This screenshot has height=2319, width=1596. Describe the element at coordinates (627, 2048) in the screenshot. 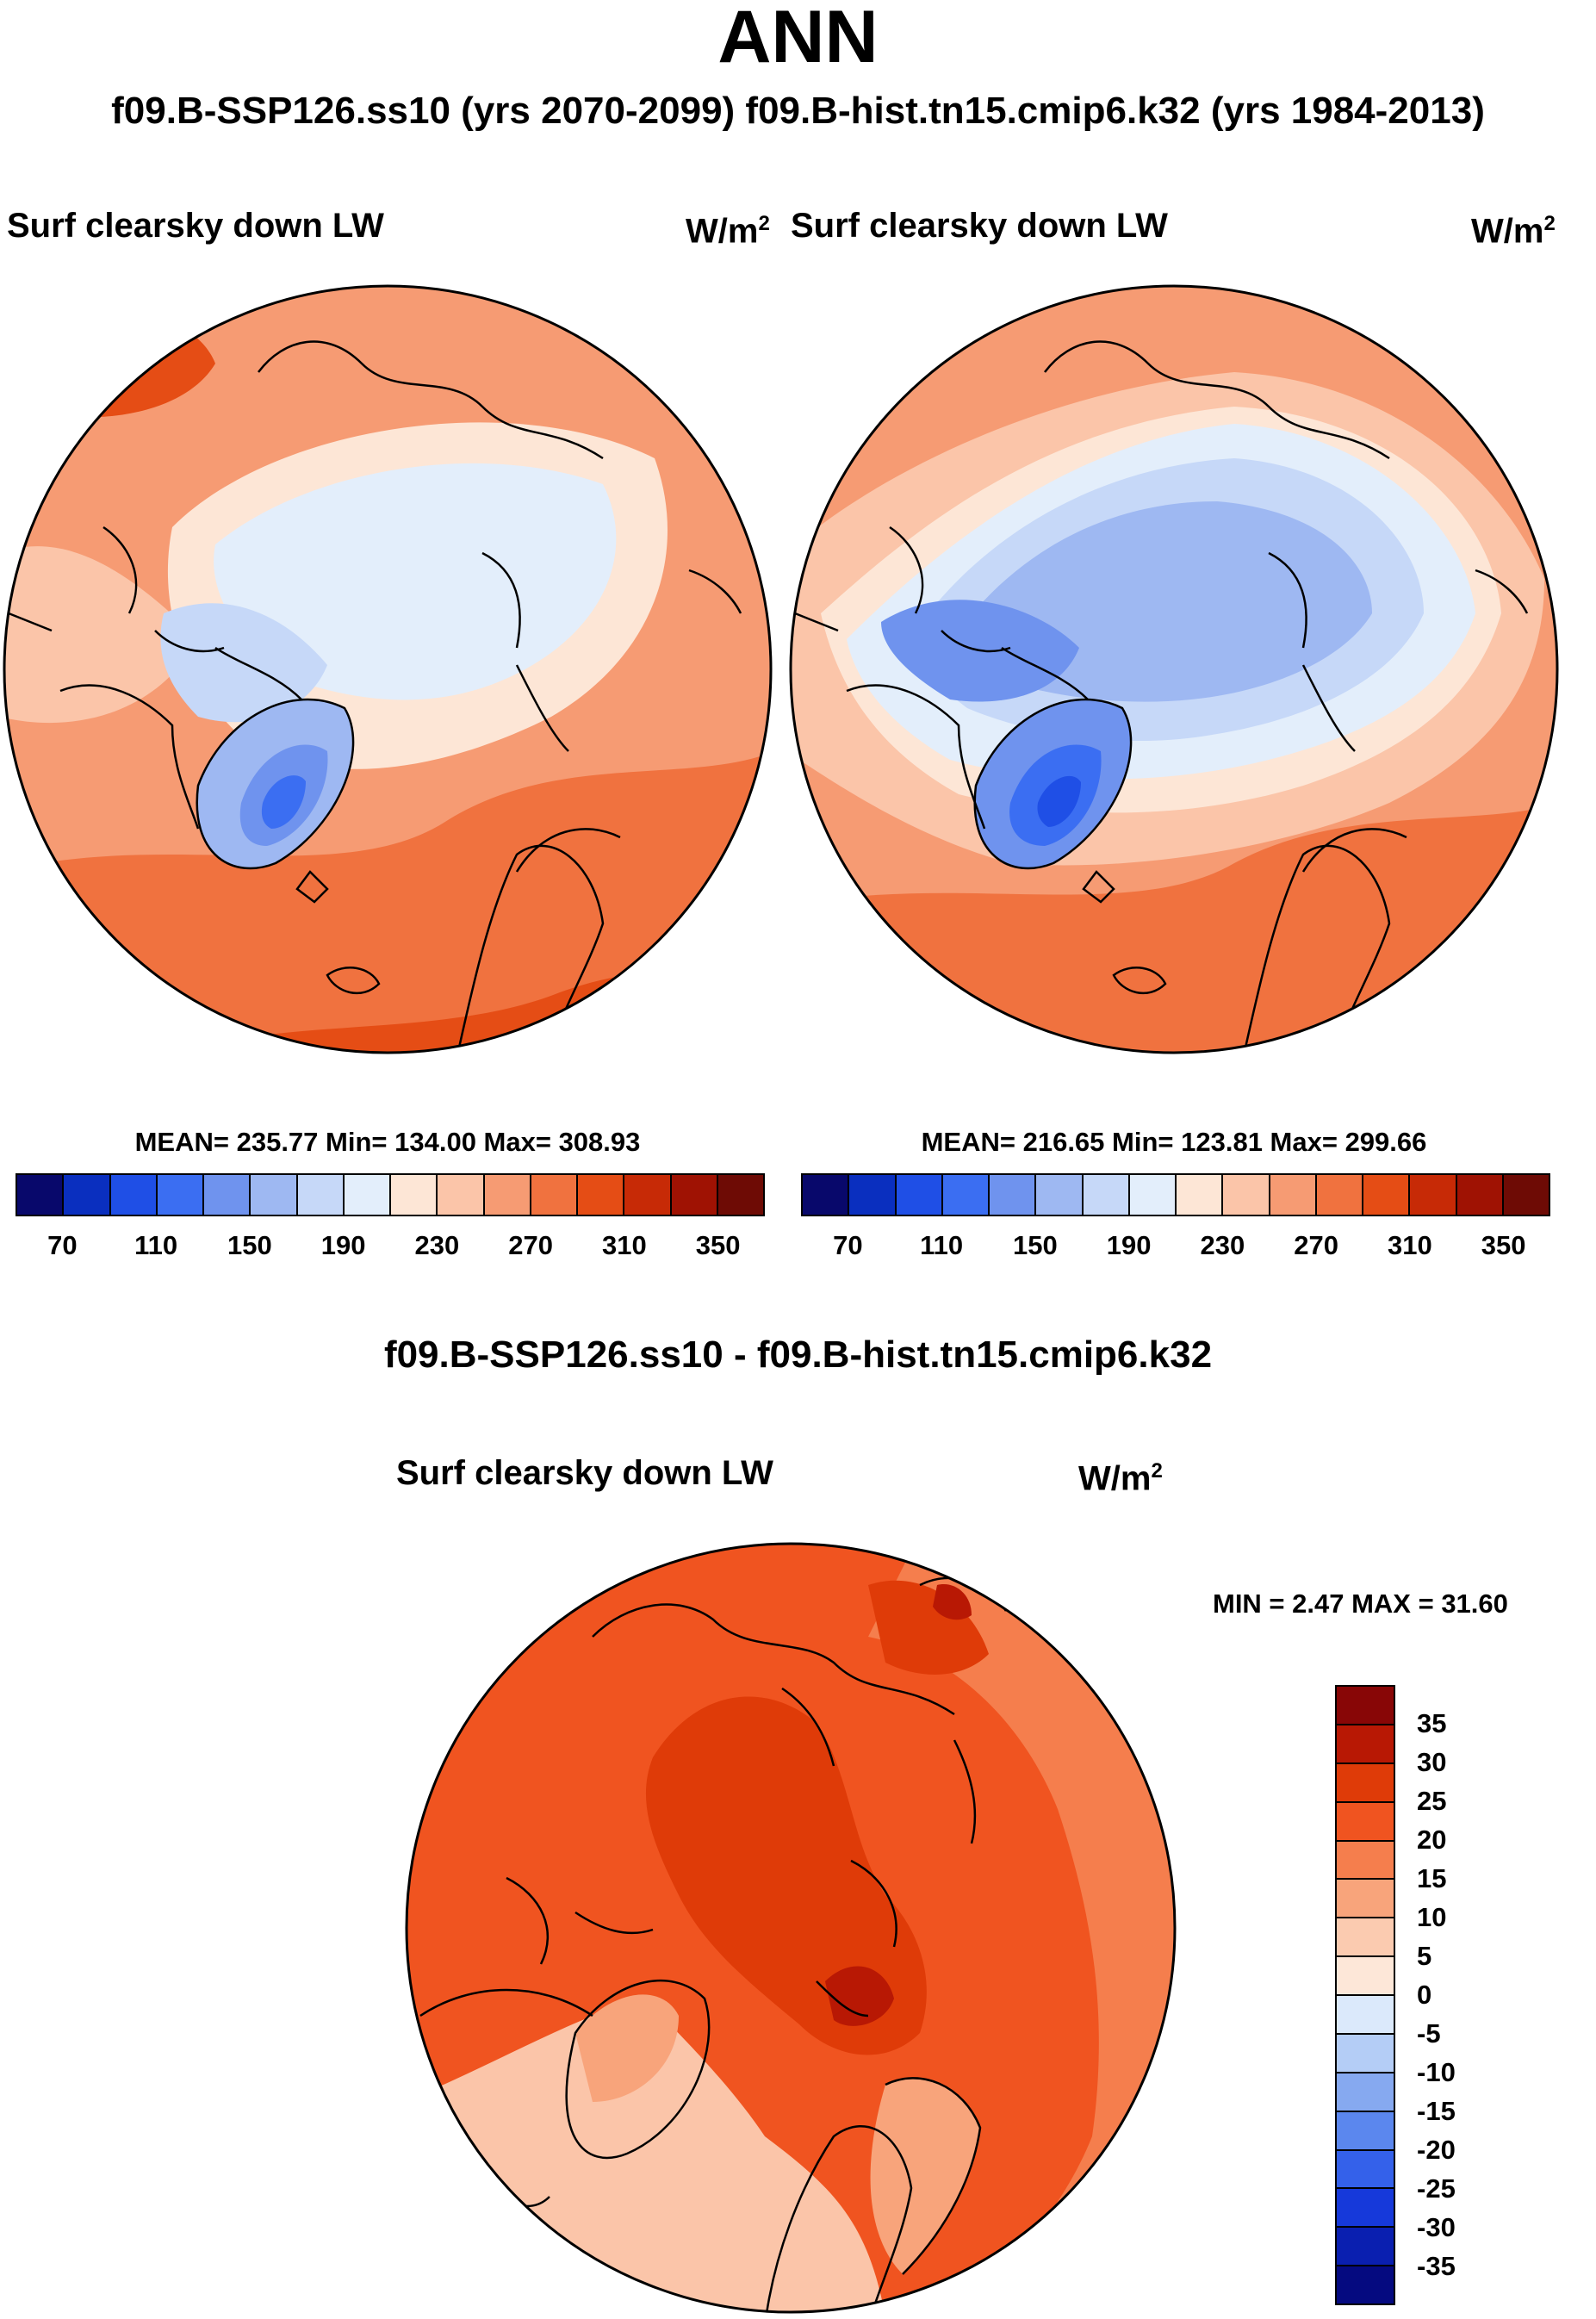

I see `field-band-greenland-mild` at that location.